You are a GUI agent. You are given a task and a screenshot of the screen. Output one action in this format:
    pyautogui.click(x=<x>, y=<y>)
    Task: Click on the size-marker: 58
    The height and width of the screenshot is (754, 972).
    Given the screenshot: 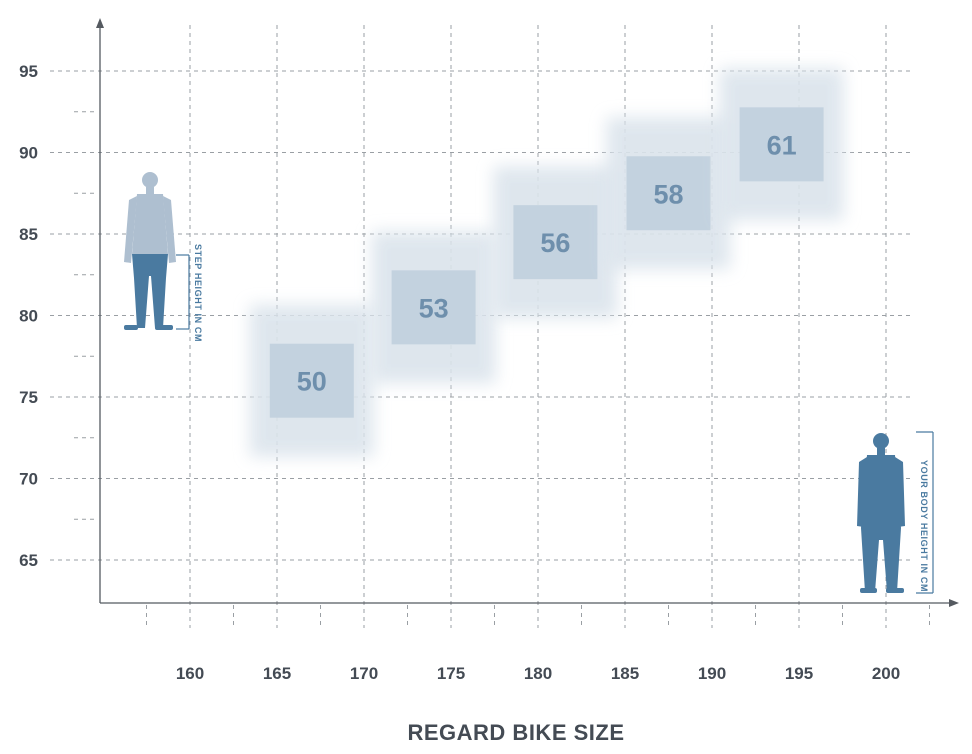 What is the action you would take?
    pyautogui.click(x=668, y=193)
    